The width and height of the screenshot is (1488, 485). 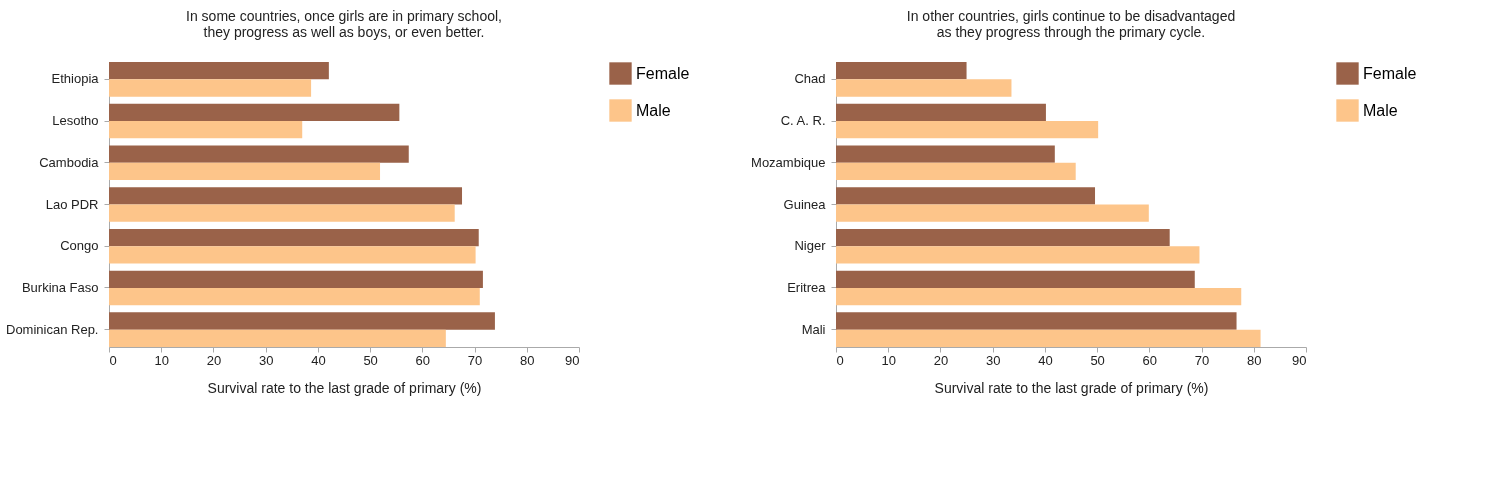 I want to click on y-tick-label: Cambodia, so click(x=69, y=162).